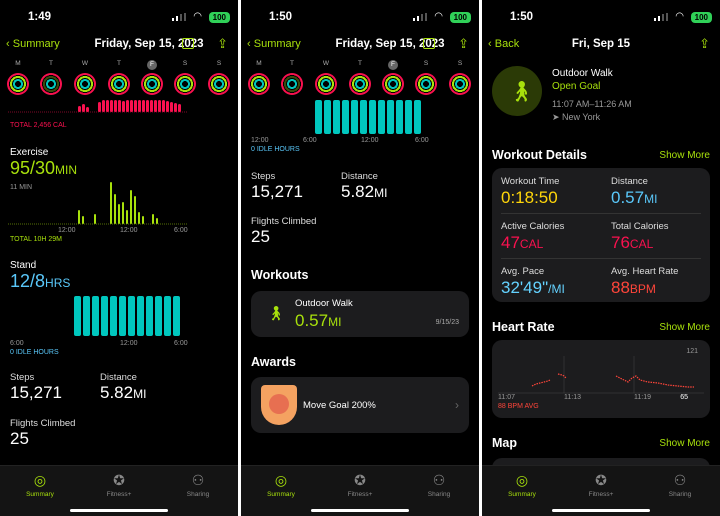 The height and width of the screenshot is (516, 720). Describe the element at coordinates (523, 327) in the screenshot. I see `heart-rate-title: Heart Rate` at that location.